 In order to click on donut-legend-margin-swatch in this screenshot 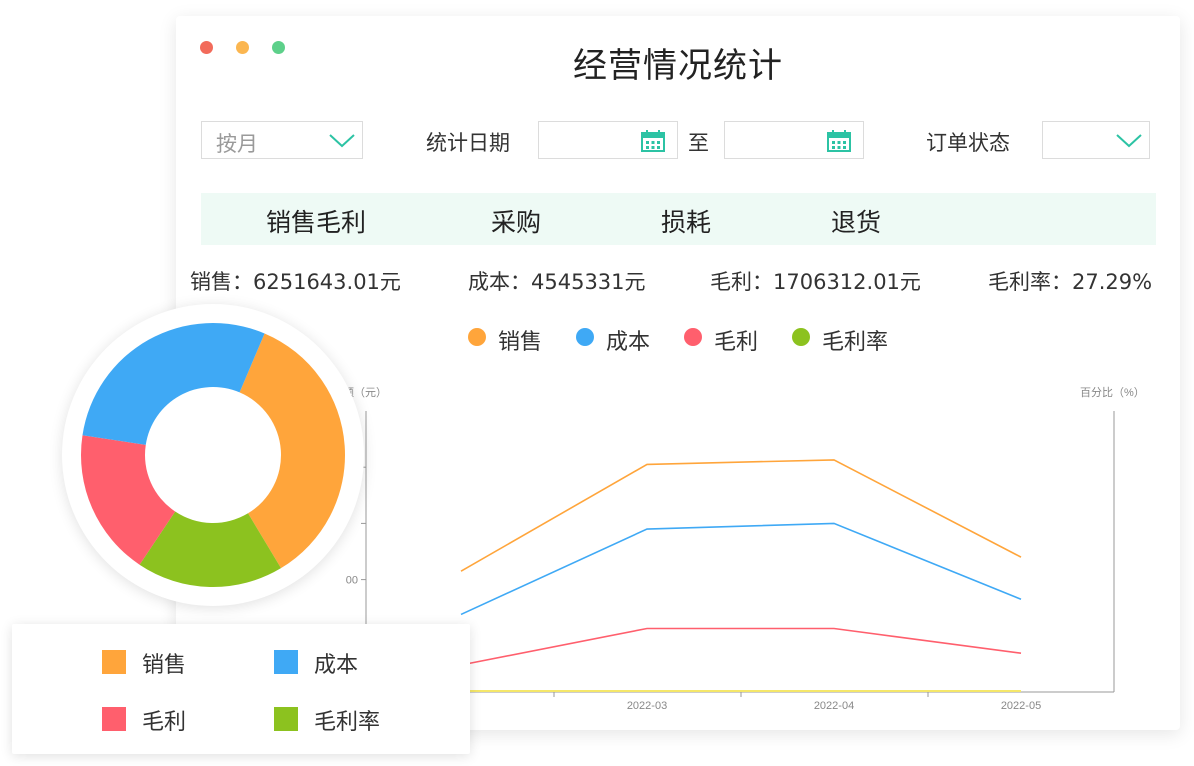, I will do `click(286, 719)`.